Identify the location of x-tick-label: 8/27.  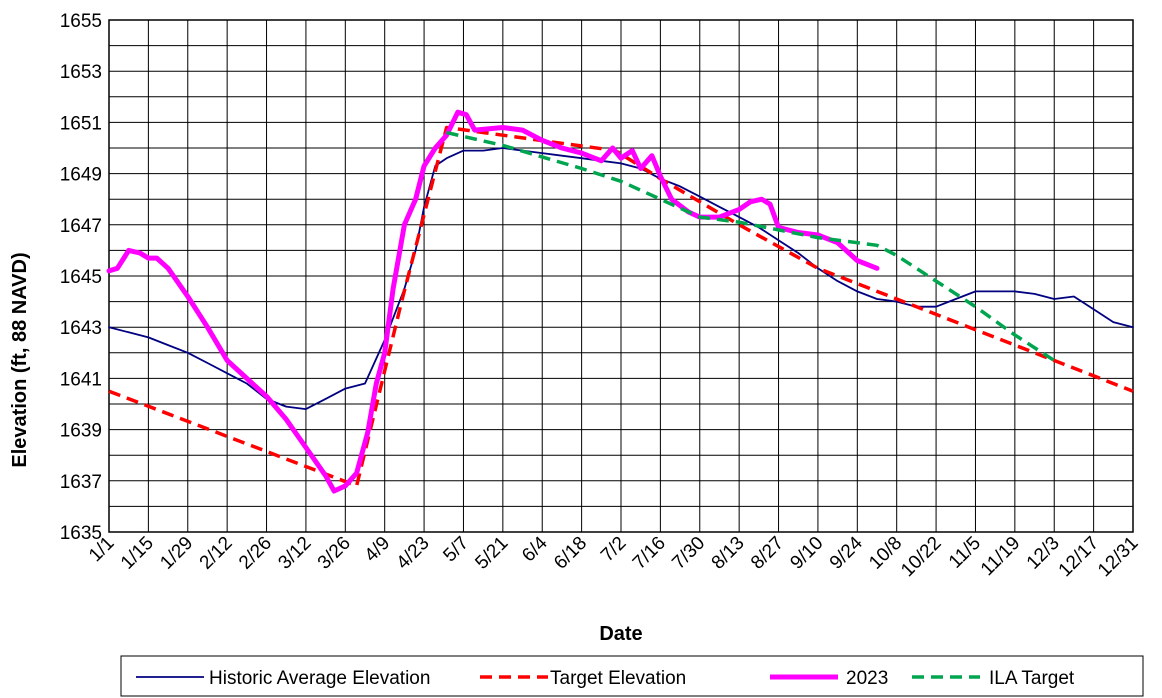
(767, 553).